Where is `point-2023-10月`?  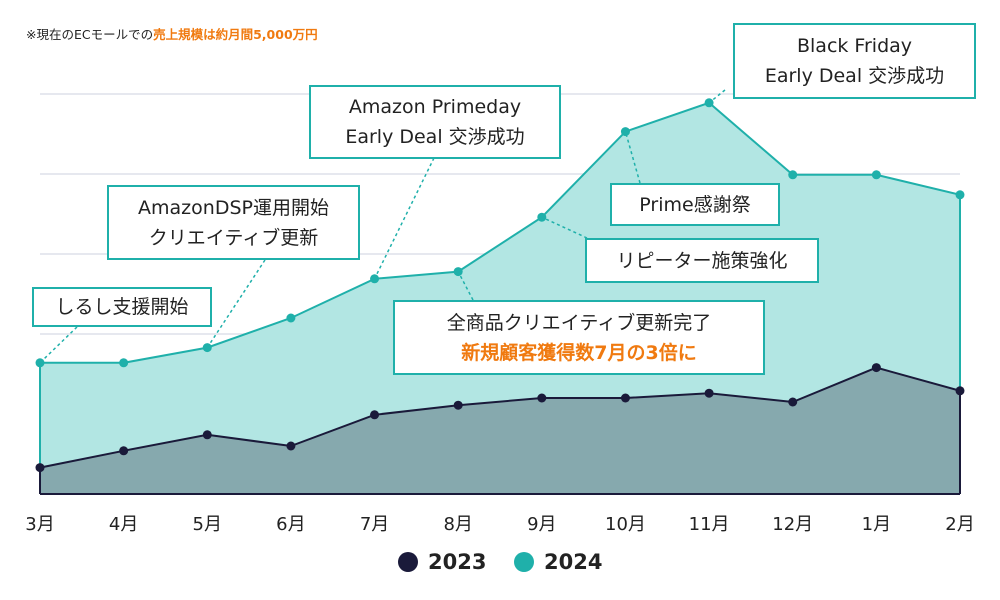 point-2023-10月 is located at coordinates (625, 398).